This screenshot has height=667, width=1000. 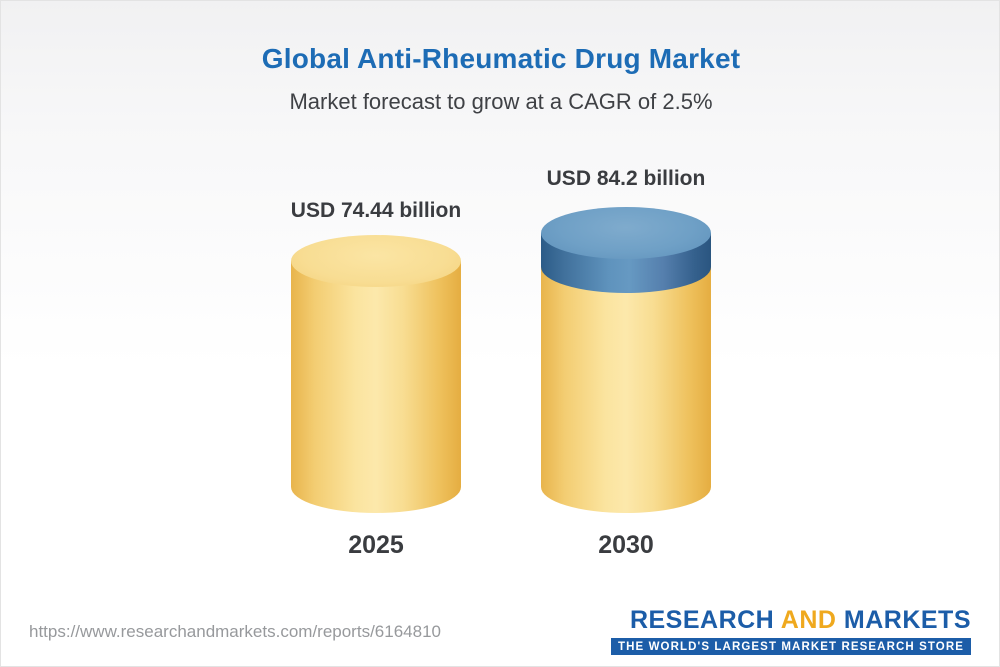 I want to click on logo-word-markets: MARKETS, so click(x=907, y=620).